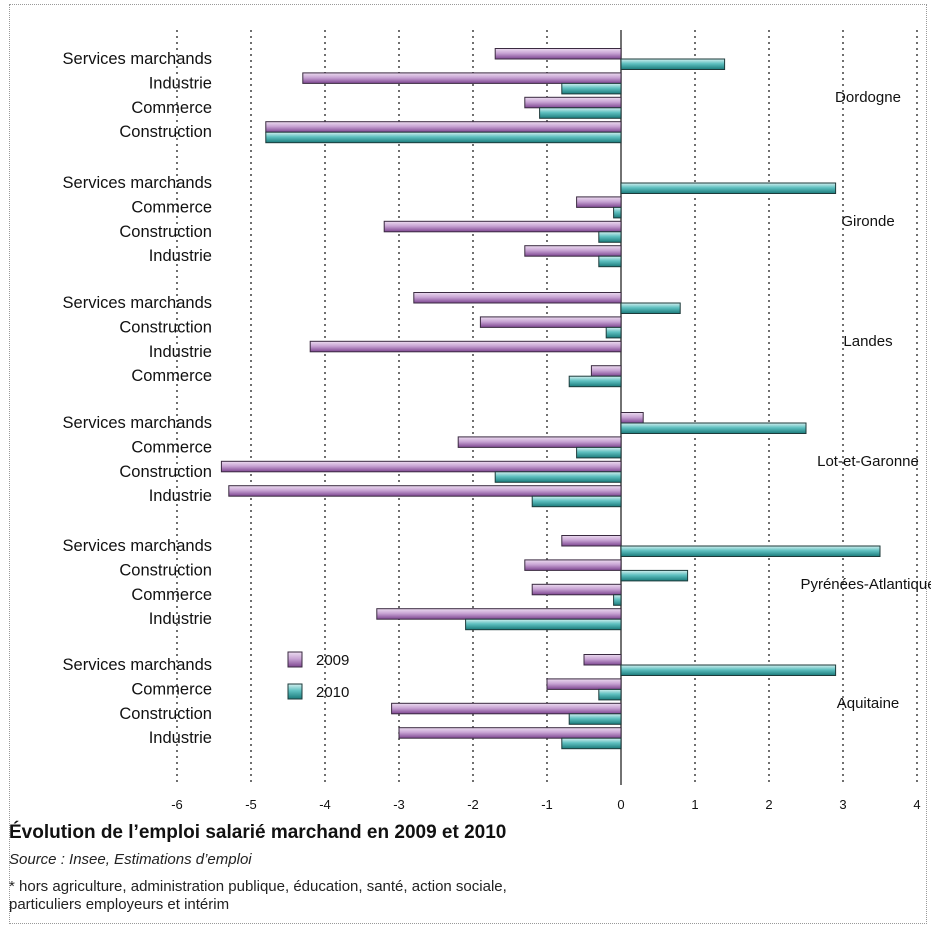 This screenshot has height=930, width=931. Describe the element at coordinates (768, 804) in the screenshot. I see `x-tick-label: 2` at that location.